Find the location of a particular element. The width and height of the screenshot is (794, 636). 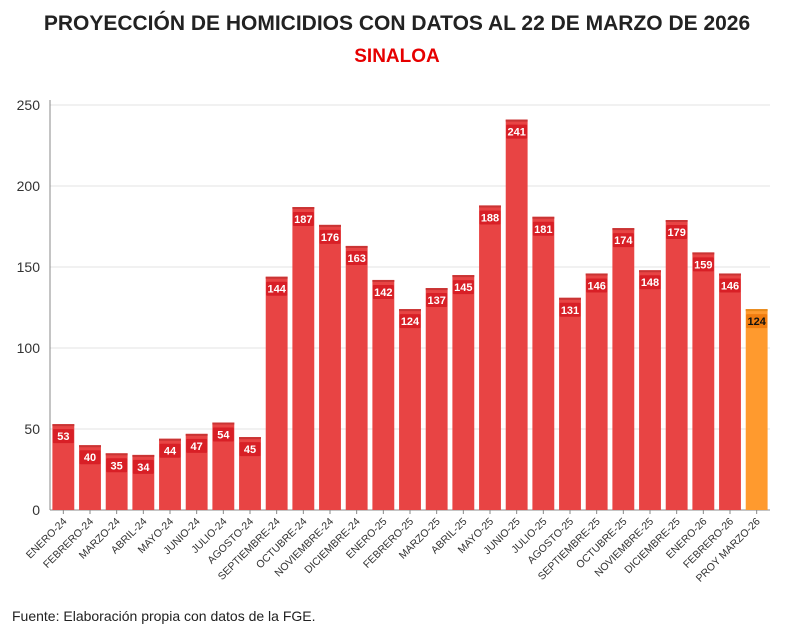

data-label: 179 is located at coordinates (676, 233).